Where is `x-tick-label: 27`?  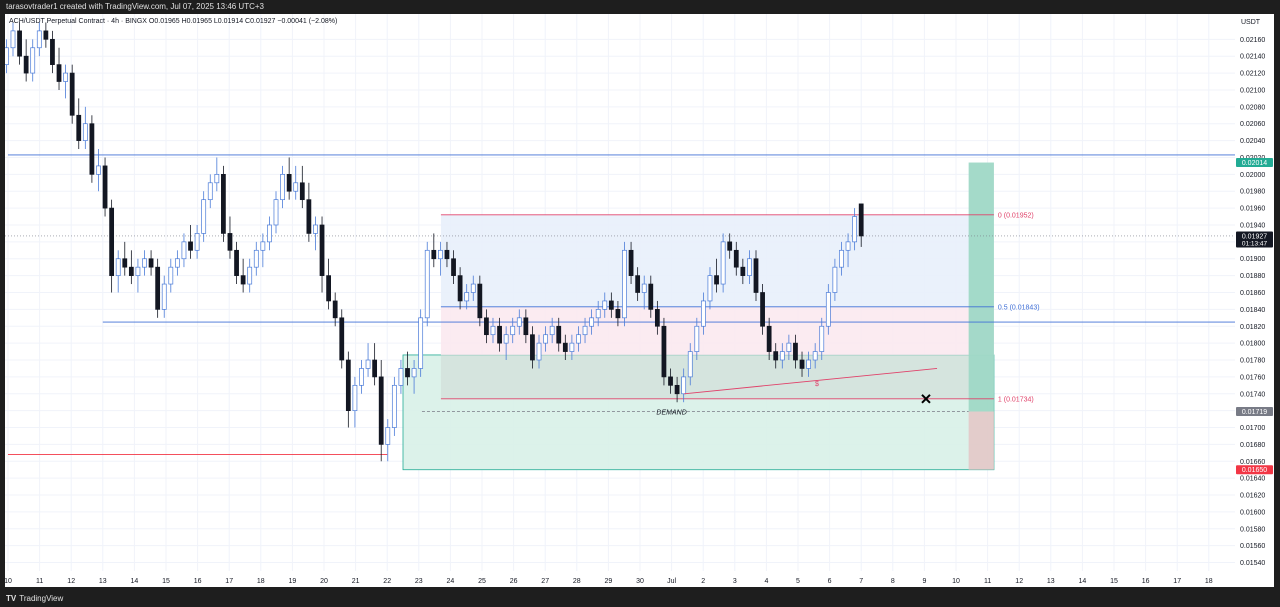
x-tick-label: 27 is located at coordinates (545, 581).